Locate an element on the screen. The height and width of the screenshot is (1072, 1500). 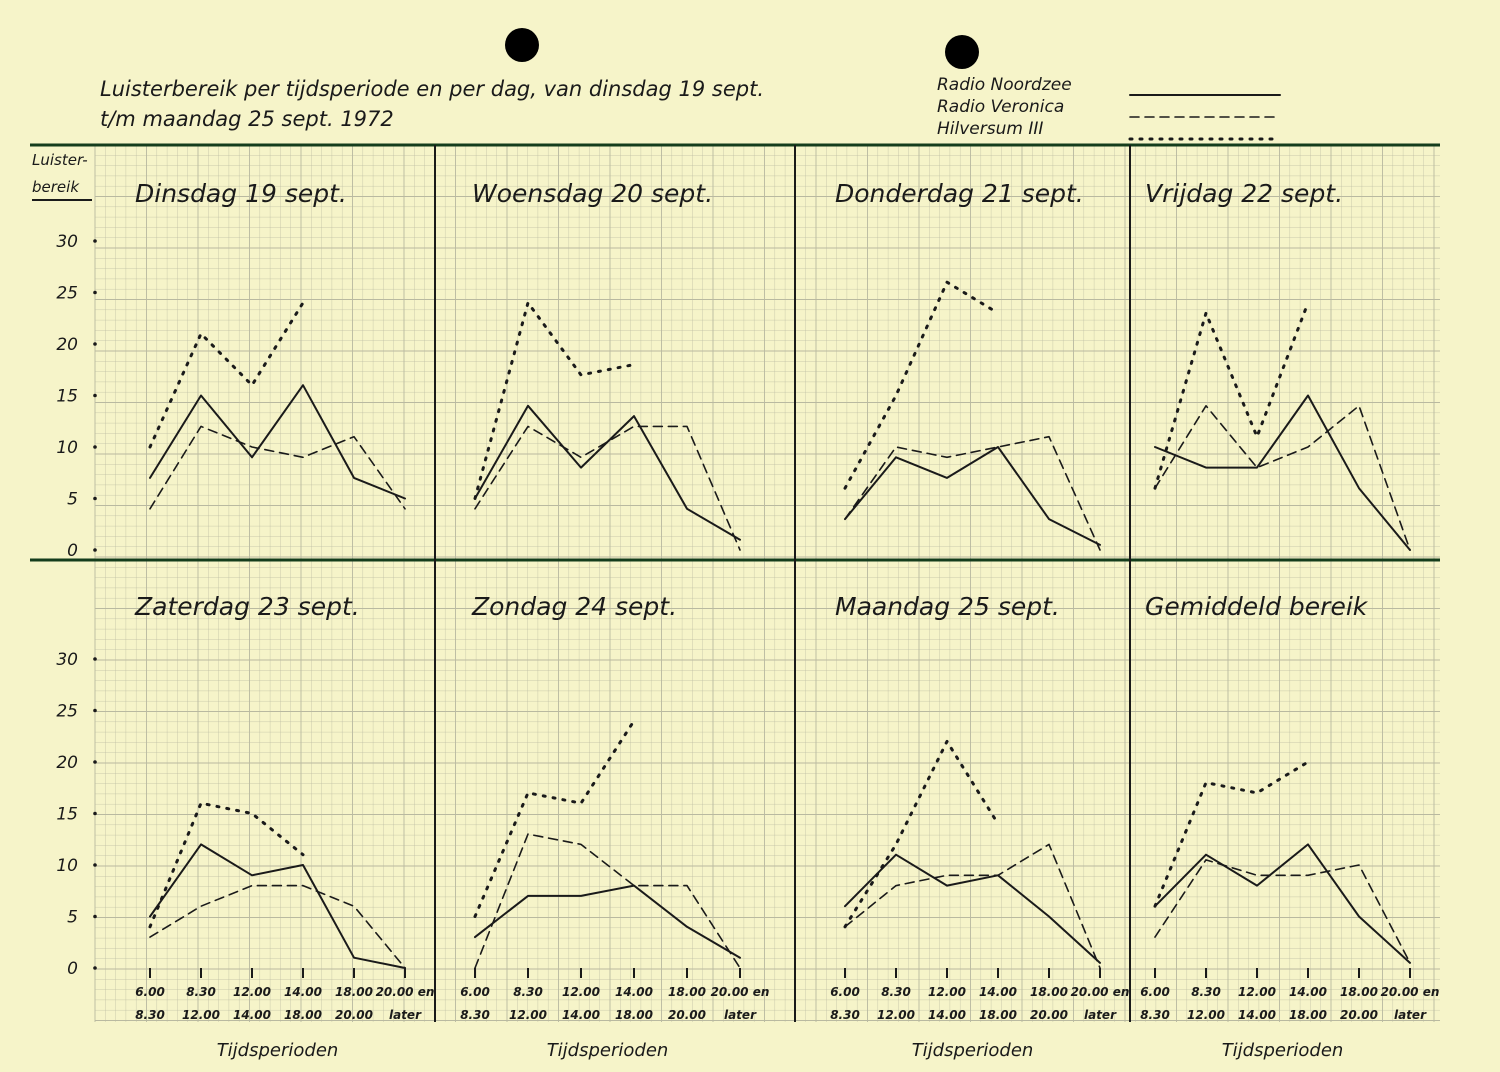
panel-title: Zondag 24 sept. is located at coordinates (574, 606).